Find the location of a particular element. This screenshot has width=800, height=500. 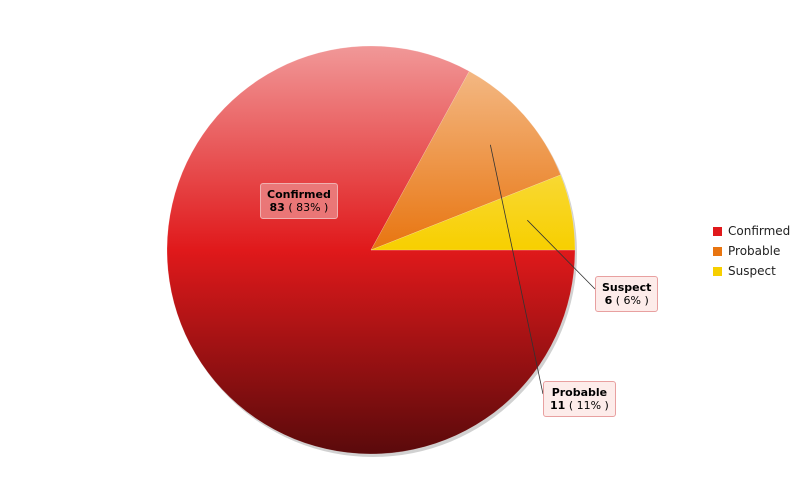

legend-label: Confirmed is located at coordinates (759, 231).